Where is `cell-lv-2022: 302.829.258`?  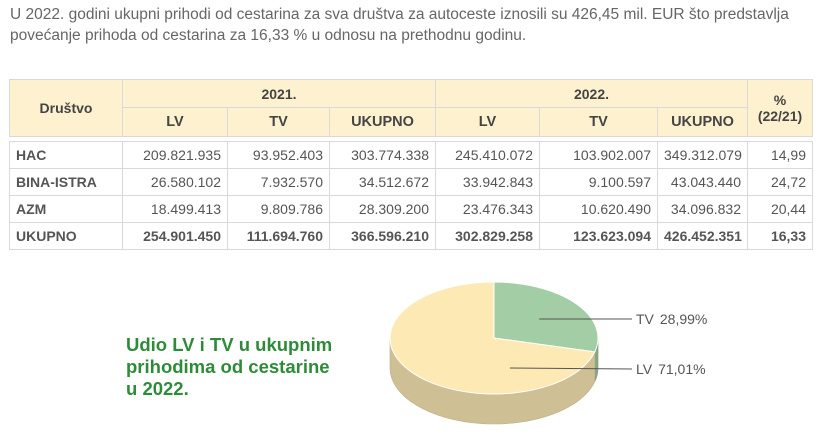 cell-lv-2022: 302.829.258 is located at coordinates (487, 236).